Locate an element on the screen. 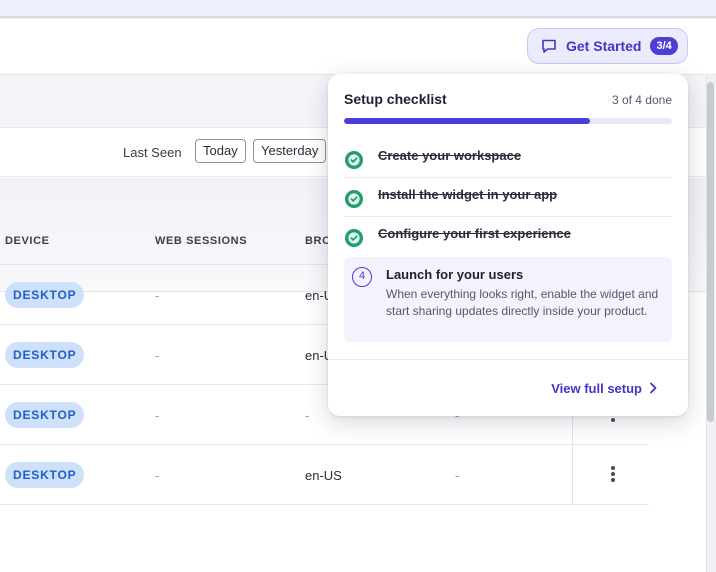 The height and width of the screenshot is (572, 716). checklist-count: 3 of 4 done is located at coordinates (641, 100).